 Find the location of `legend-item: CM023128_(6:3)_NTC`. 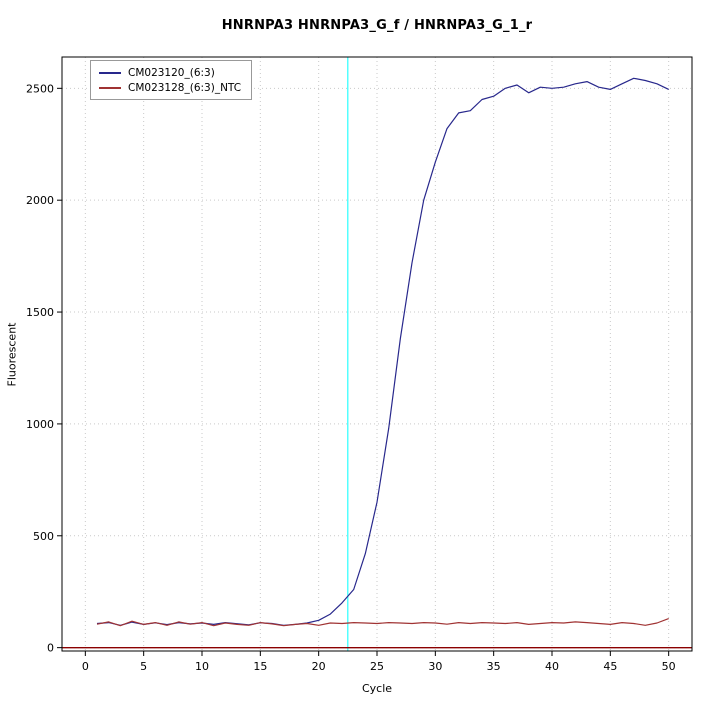

legend-item: CM023128_(6:3)_NTC is located at coordinates (170, 87).